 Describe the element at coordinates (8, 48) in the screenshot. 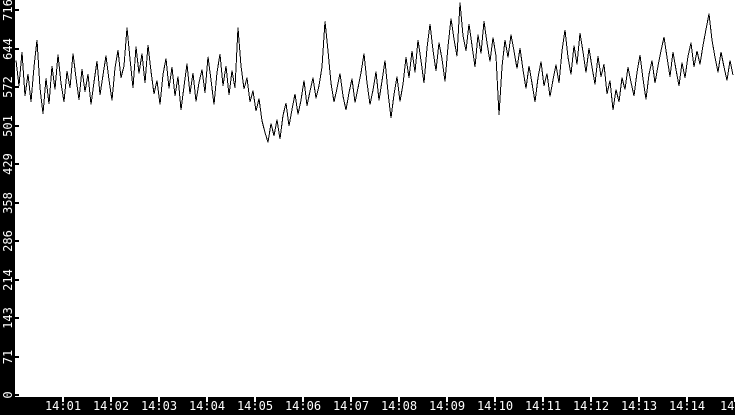

I see `y-tick-label: 644` at that location.